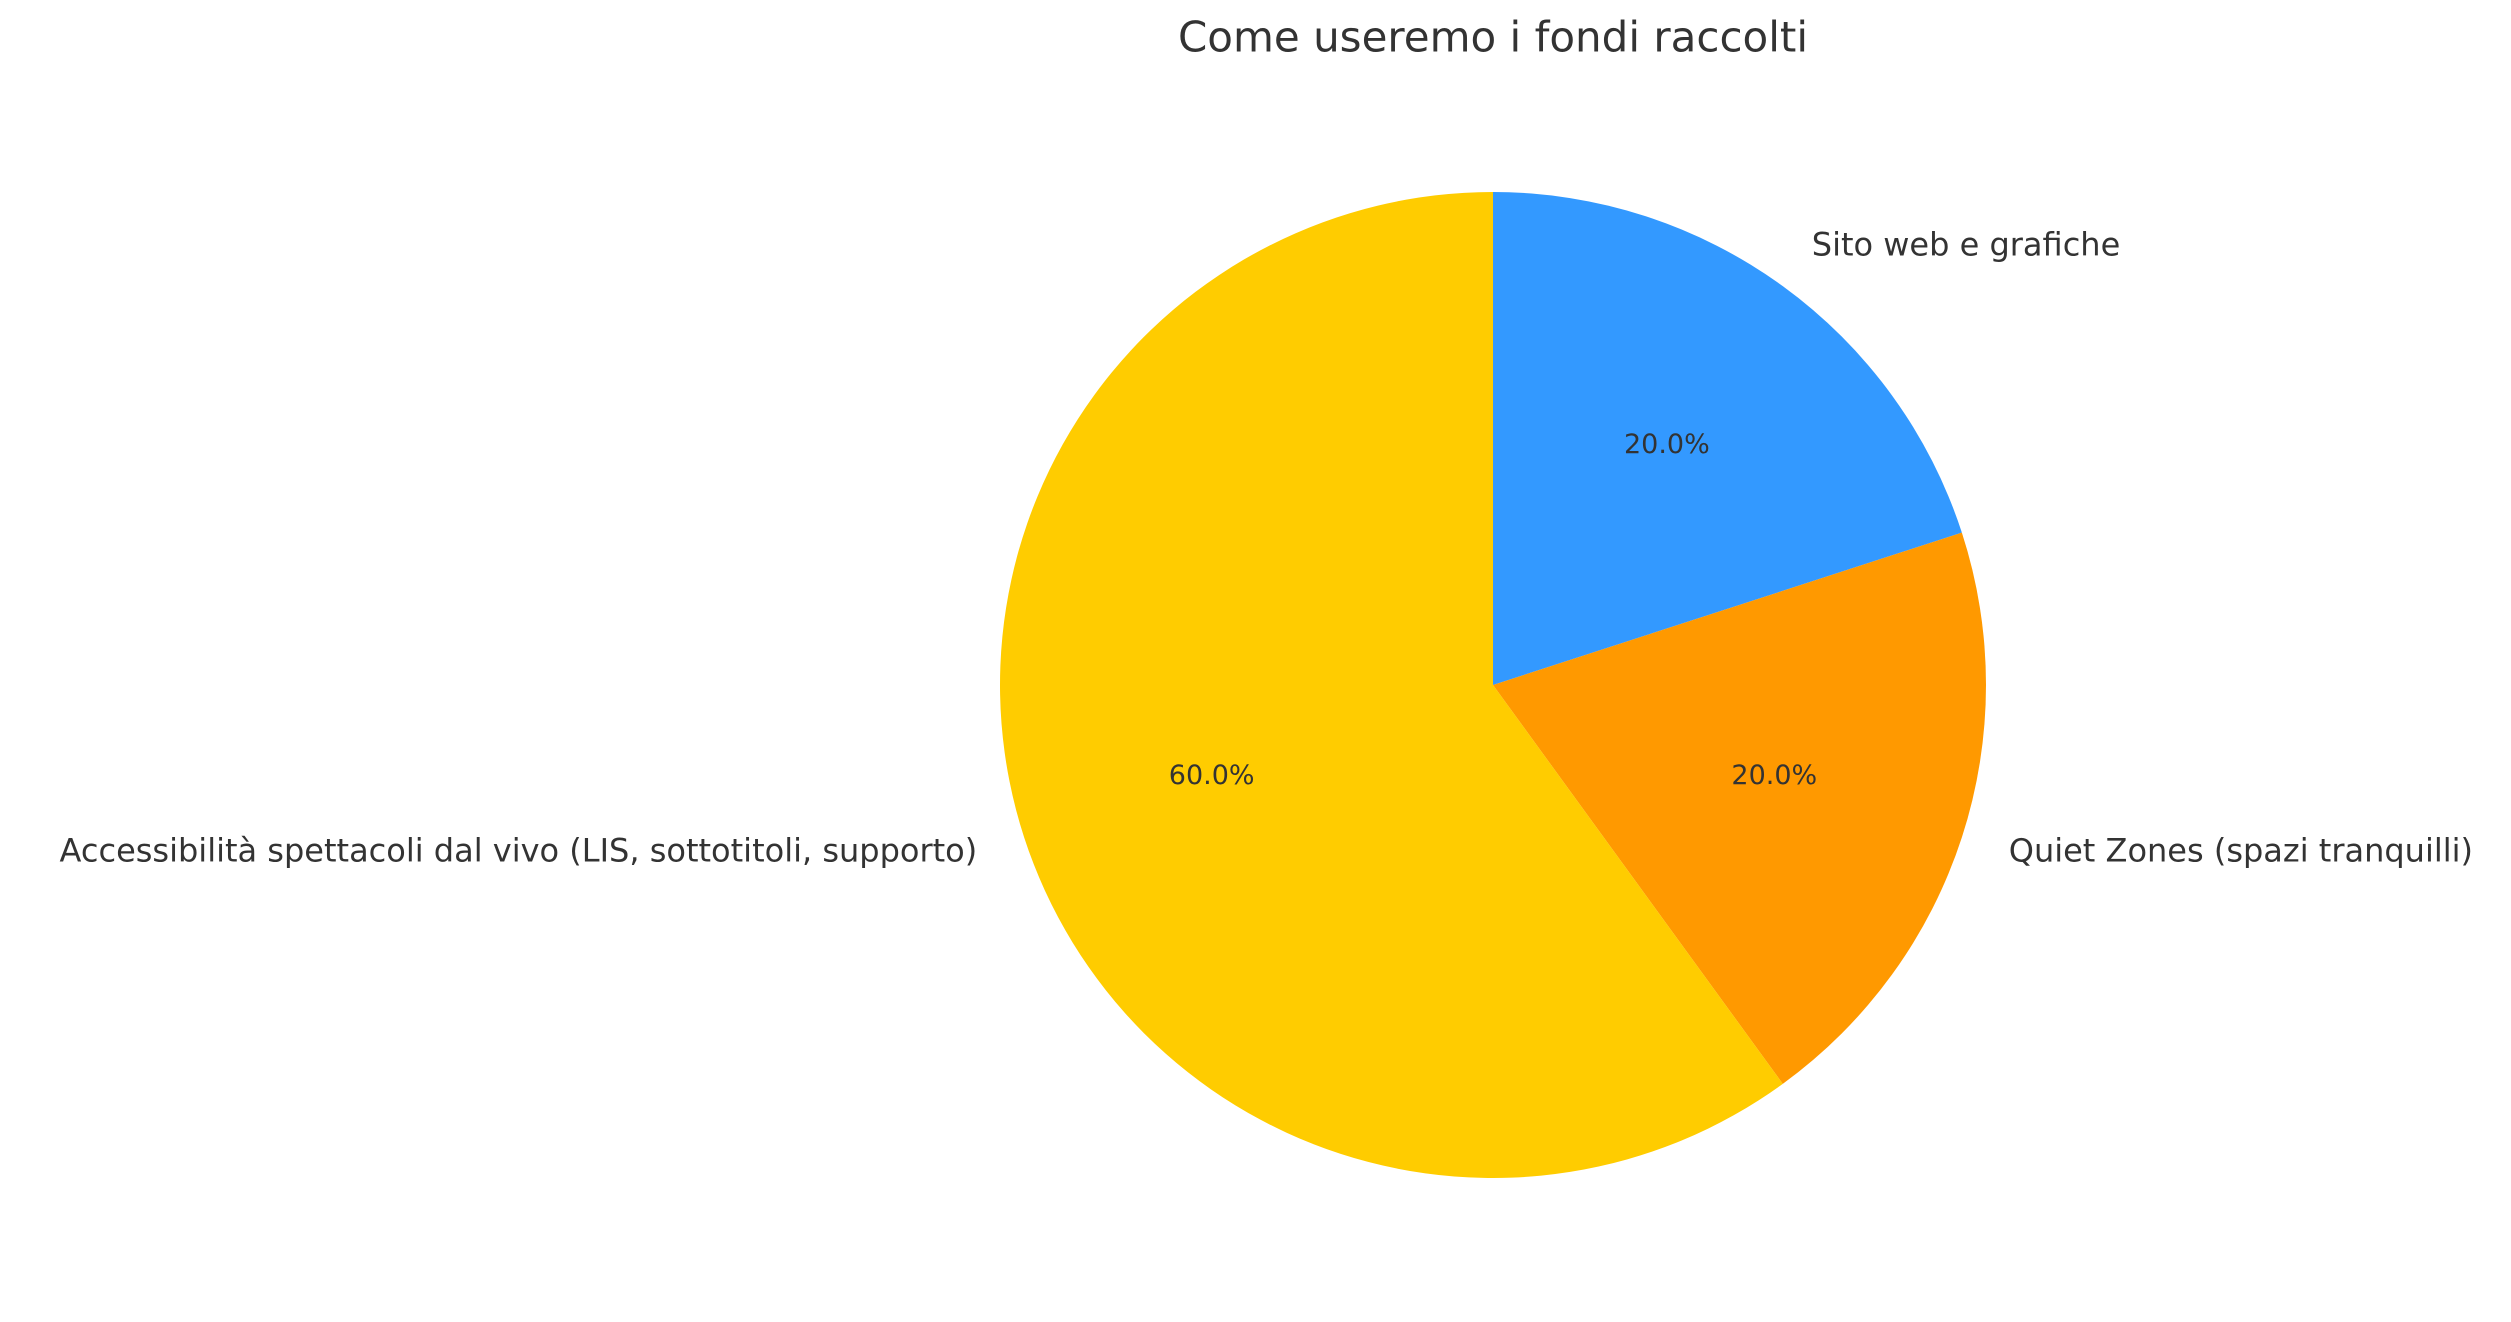 The image size is (2511, 1322). What do you see at coordinates (1212, 775) in the screenshot?
I see `percent-label: 60.0%` at bounding box center [1212, 775].